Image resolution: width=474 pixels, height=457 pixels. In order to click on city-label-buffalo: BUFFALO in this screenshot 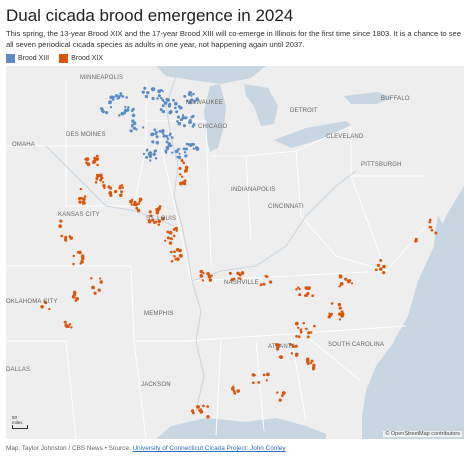, I will do `click(395, 99)`.